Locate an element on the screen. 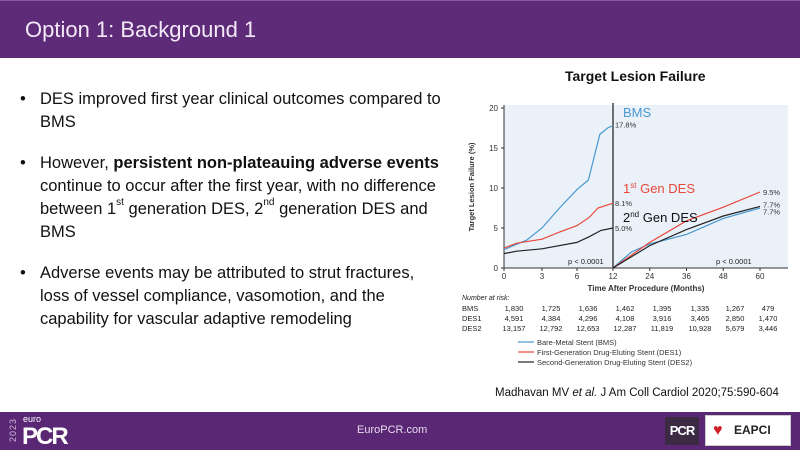 The image size is (800, 451). risk-value: 3,446 is located at coordinates (768, 328).